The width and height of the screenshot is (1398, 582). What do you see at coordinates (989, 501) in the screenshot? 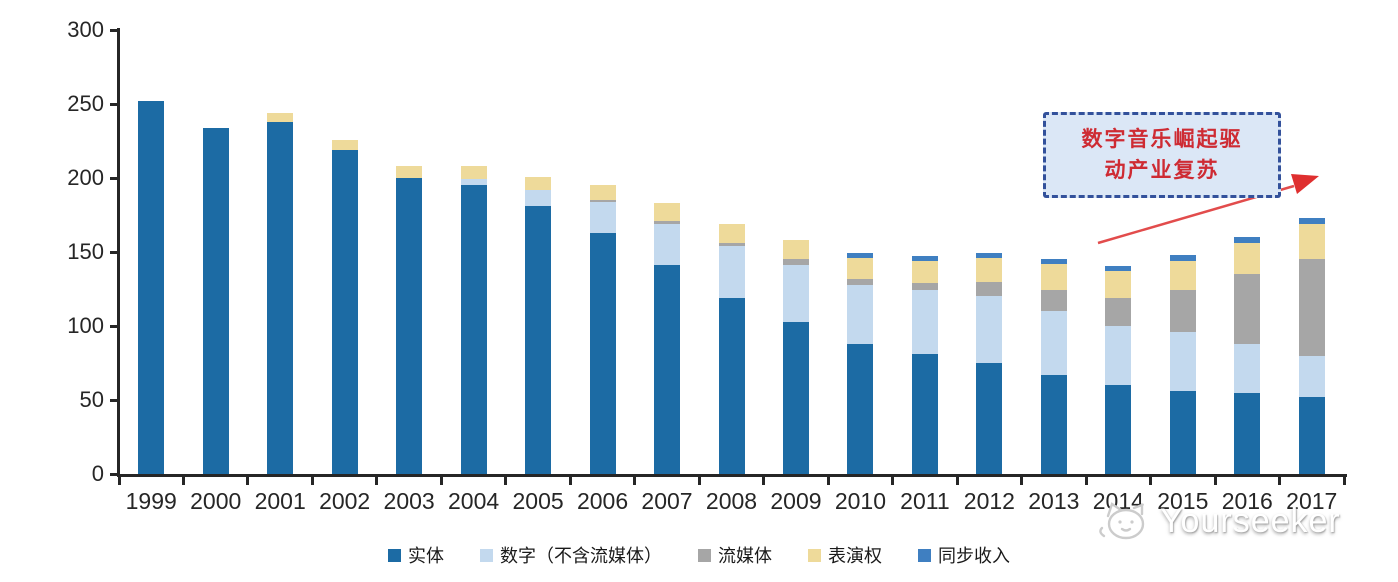
I see `x-tick-label: 2012` at bounding box center [989, 501].